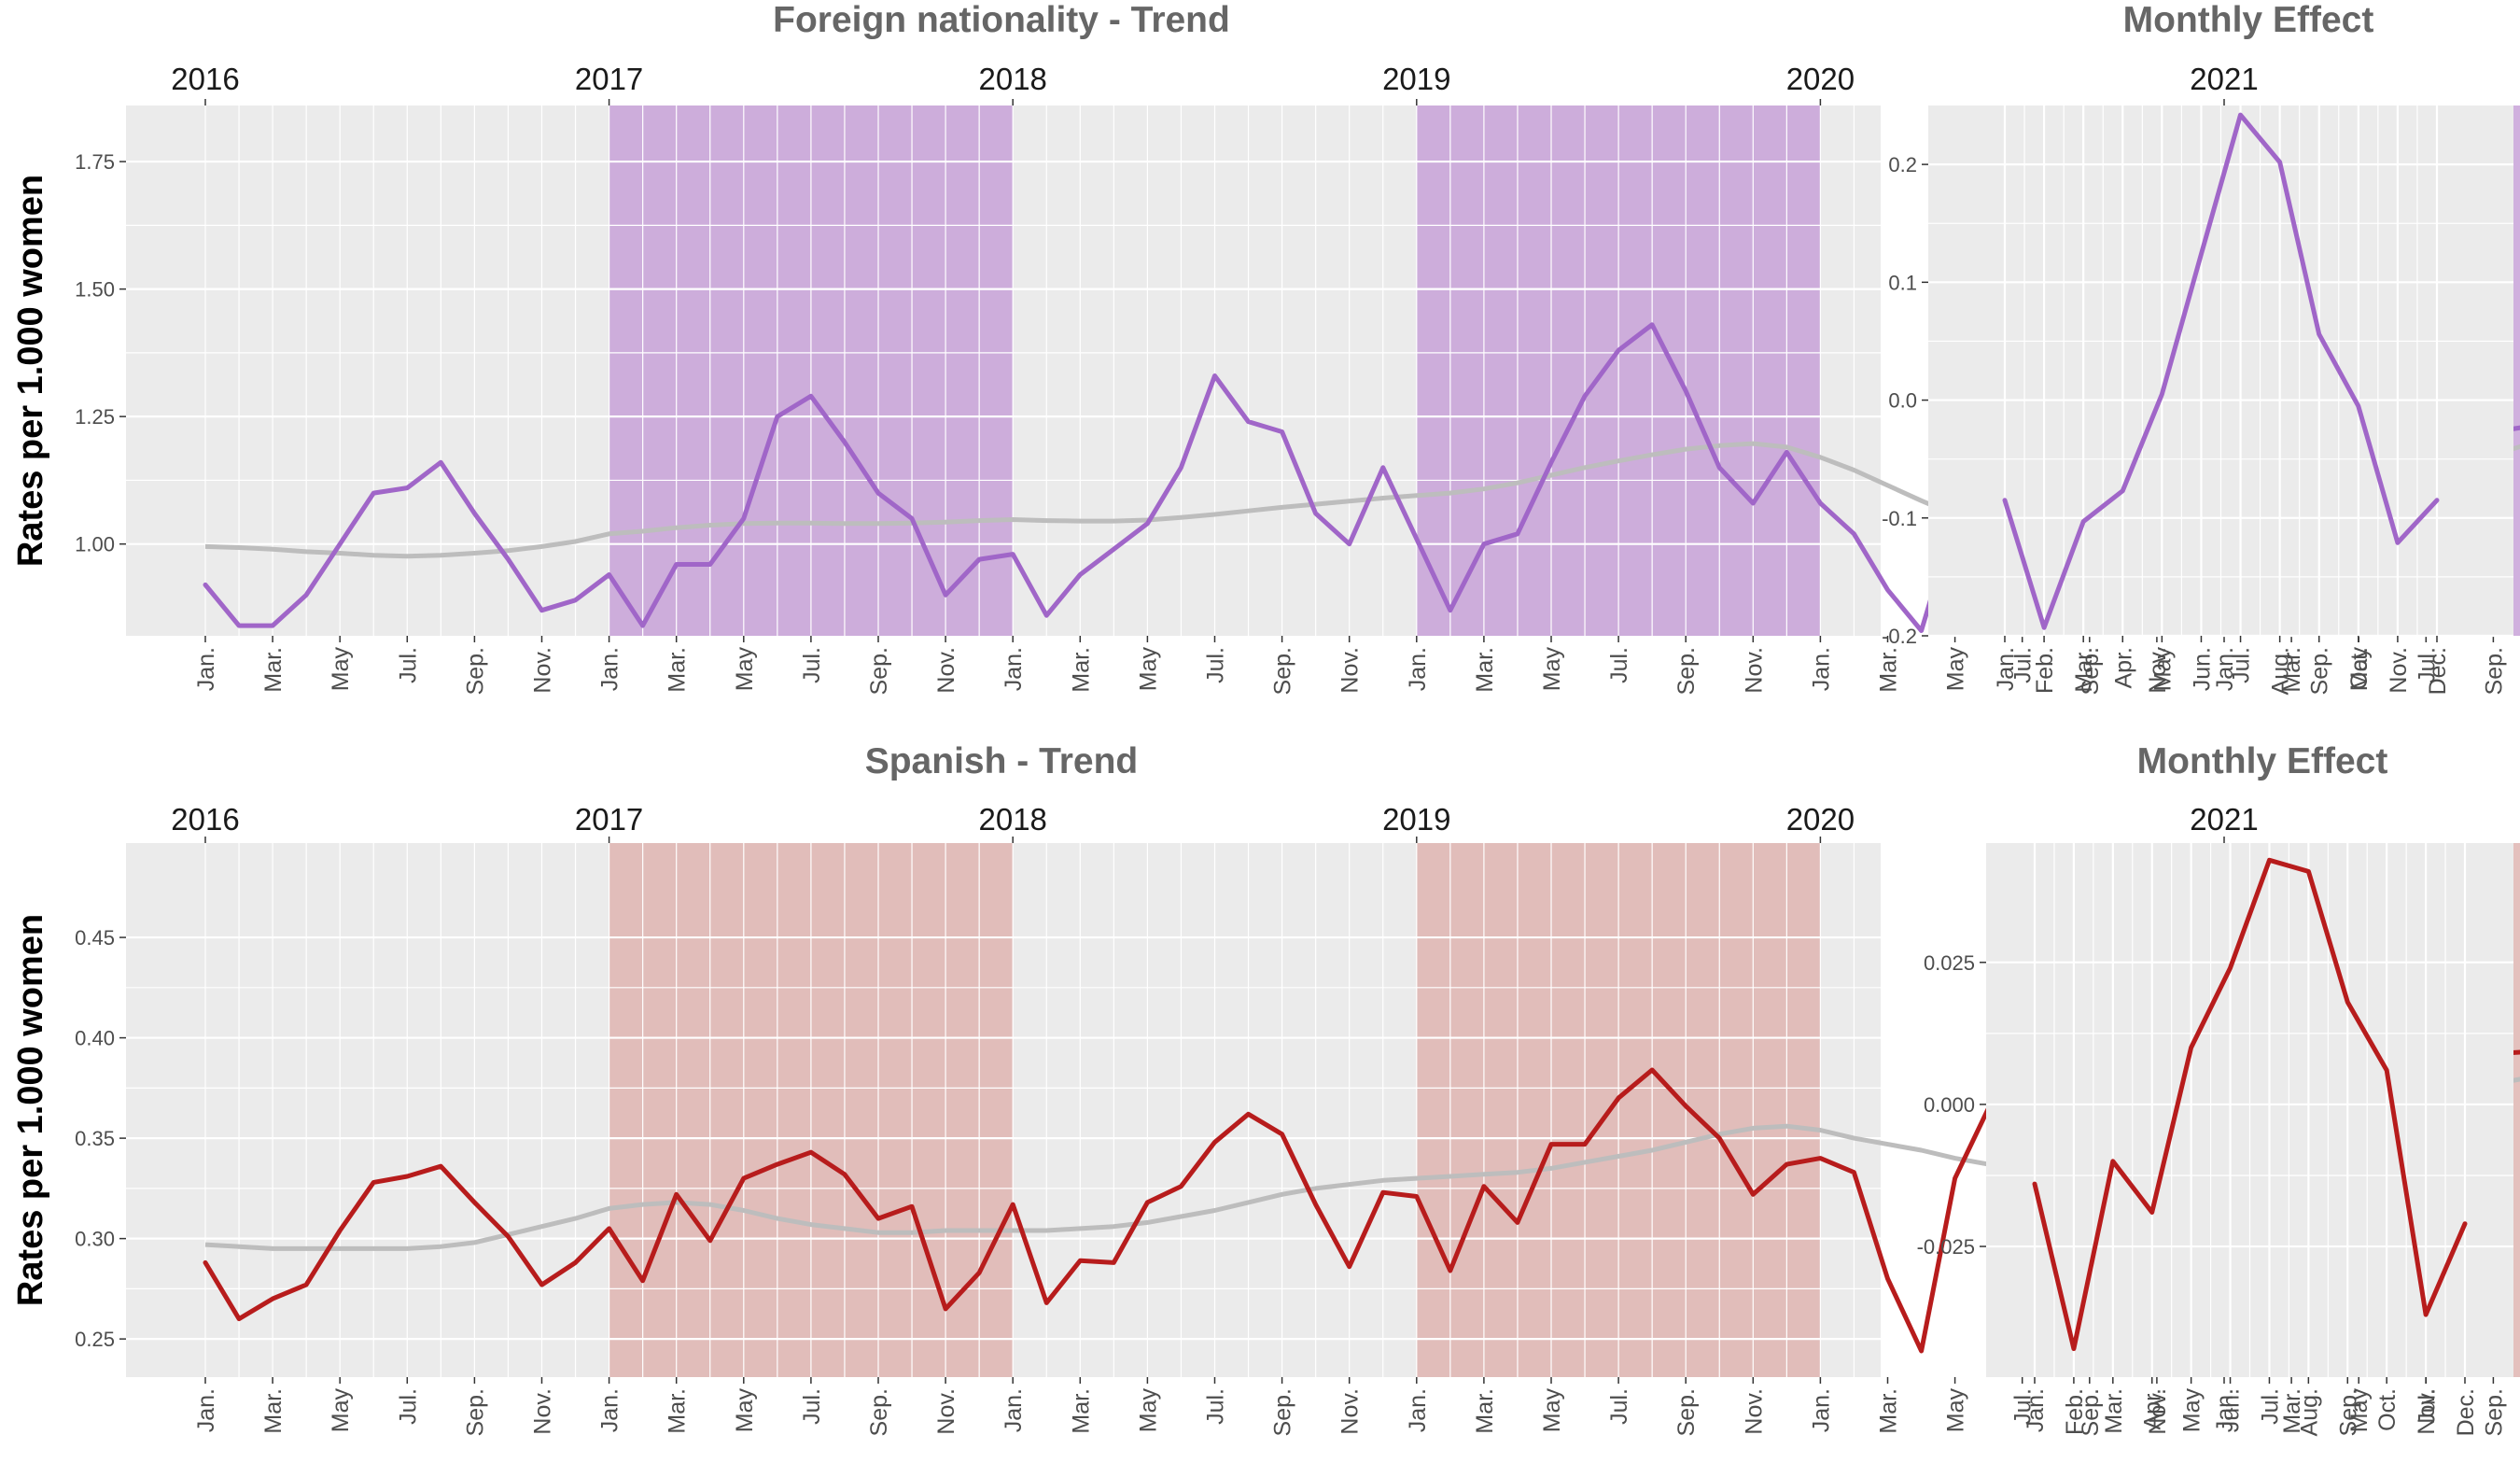  I want to click on x-tick-label-month: Aug., so click(2309, 1412).